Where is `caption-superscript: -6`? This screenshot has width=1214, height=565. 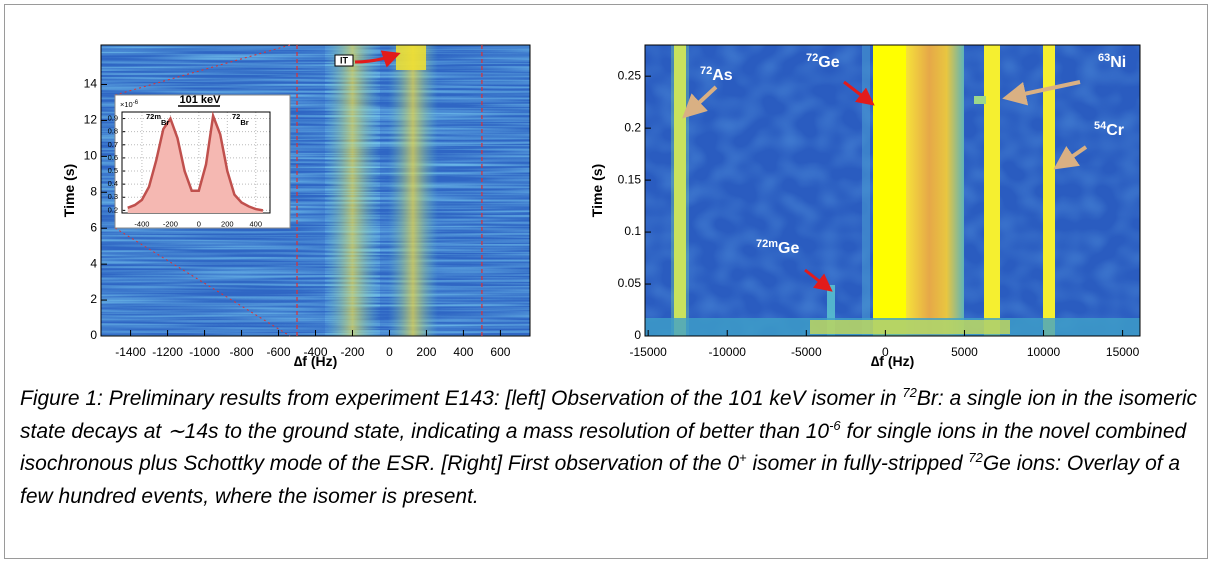
caption-superscript: -6 is located at coordinates (835, 425).